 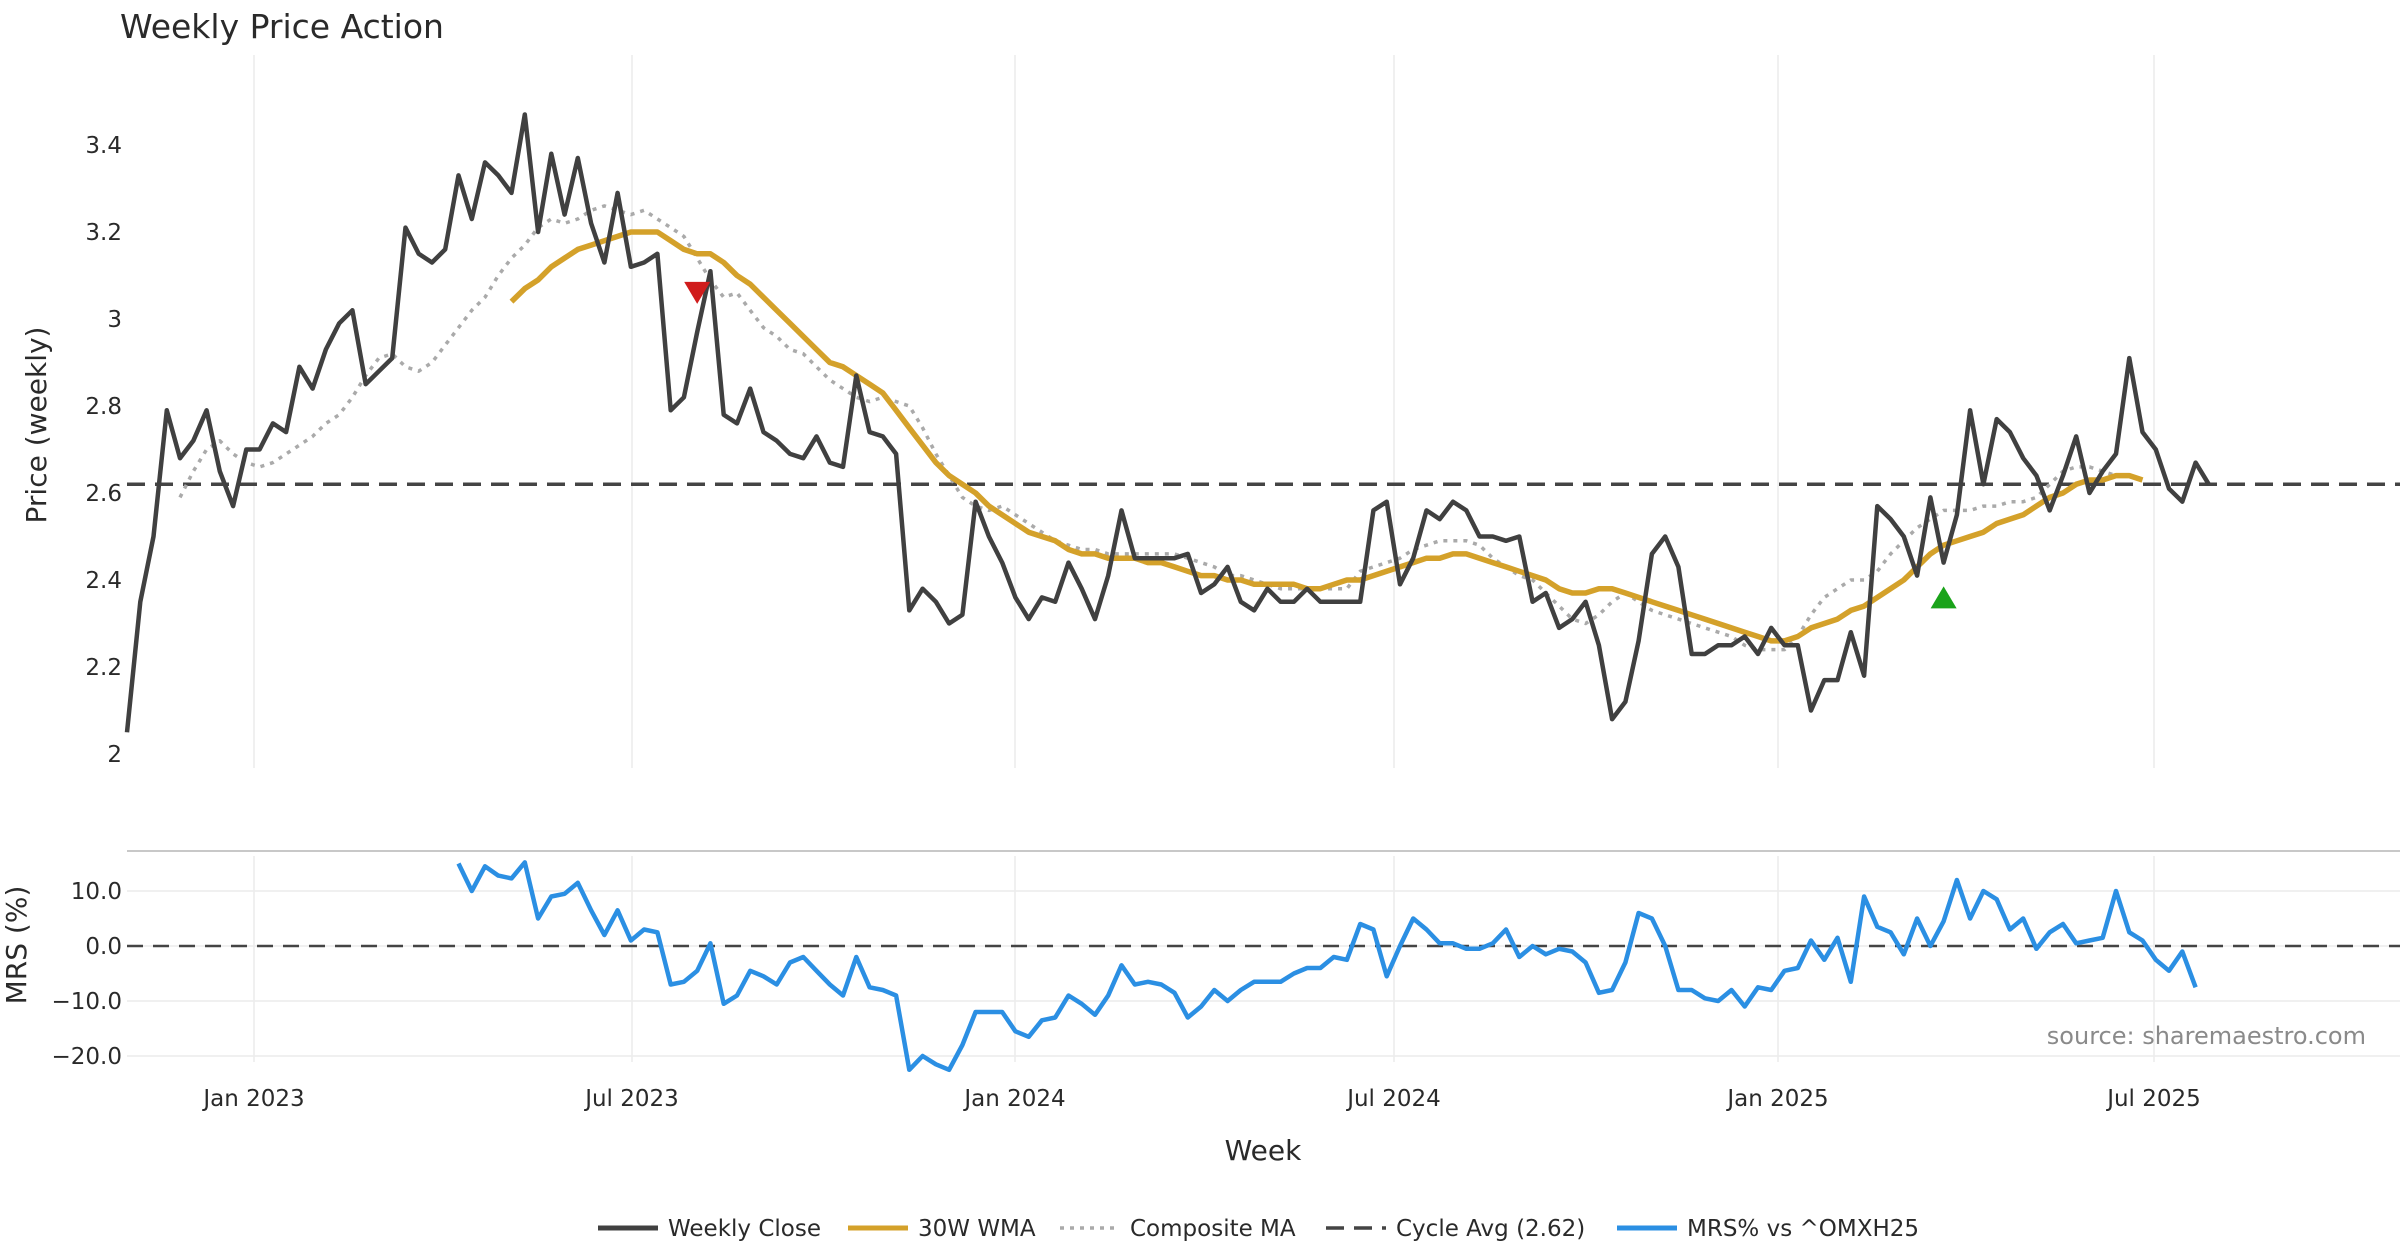 I want to click on price-y-tick-label: 2.4, so click(x=103, y=581).